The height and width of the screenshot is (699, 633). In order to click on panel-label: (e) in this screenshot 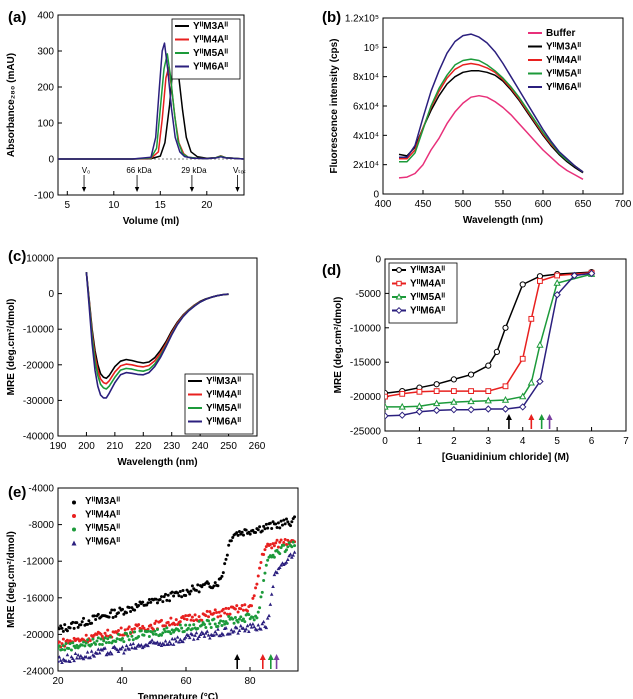, I will do `click(17, 492)`.